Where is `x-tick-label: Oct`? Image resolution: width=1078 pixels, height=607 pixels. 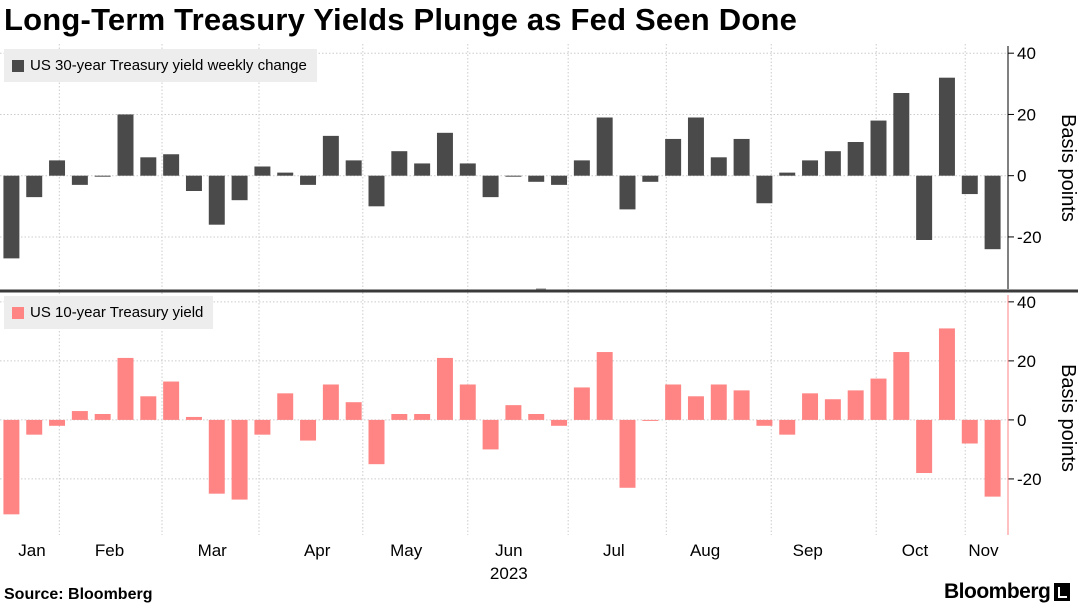 x-tick-label: Oct is located at coordinates (915, 550).